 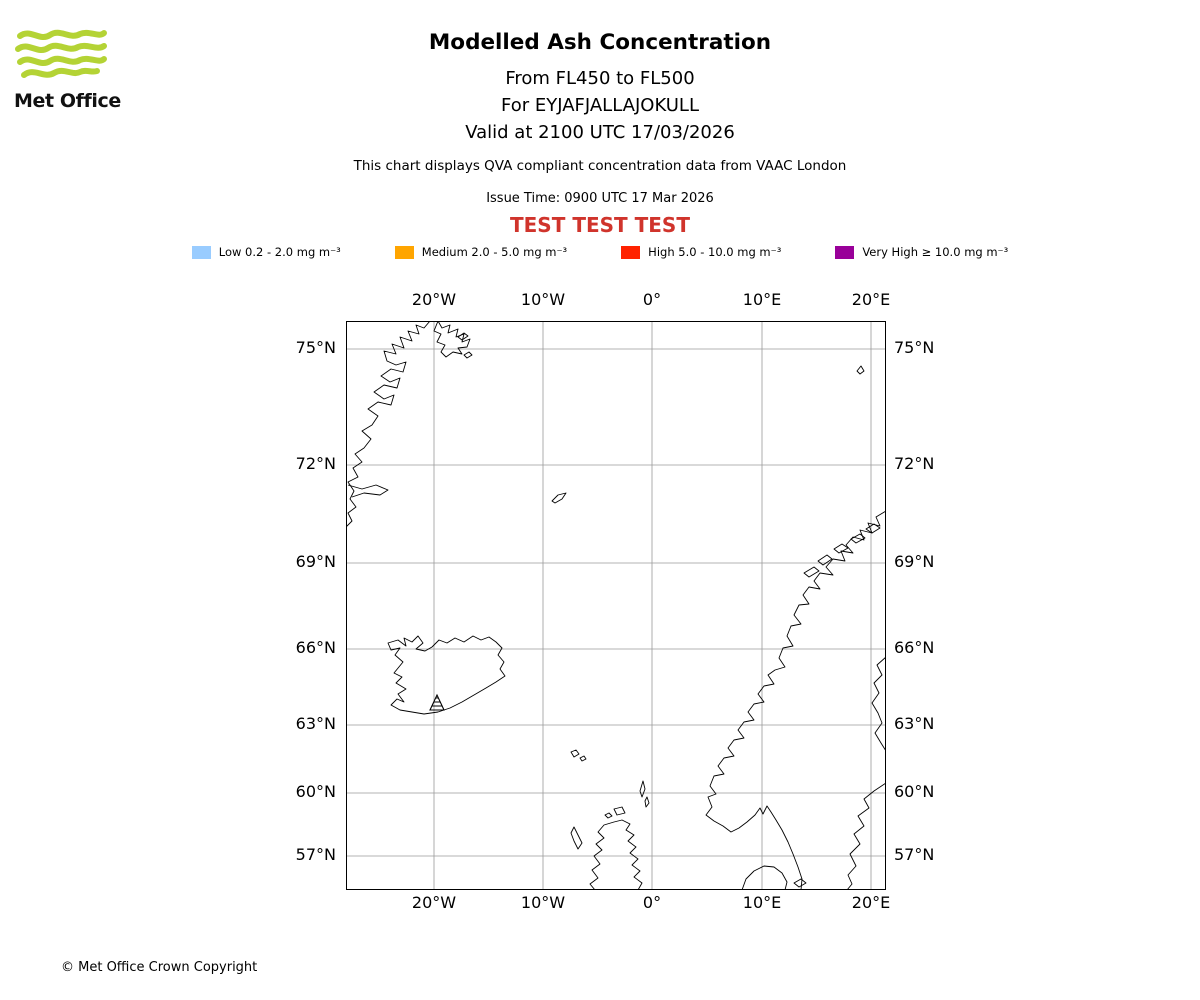 What do you see at coordinates (796, 700) in the screenshot?
I see `coastline-norway` at bounding box center [796, 700].